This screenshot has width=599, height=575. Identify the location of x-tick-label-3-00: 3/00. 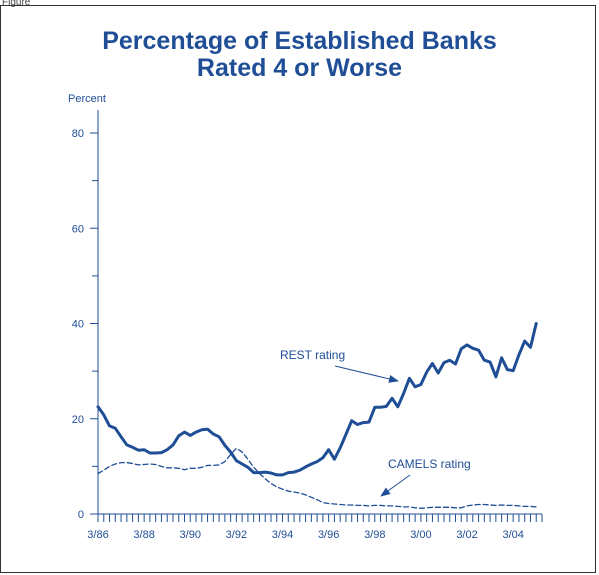
(420, 535).